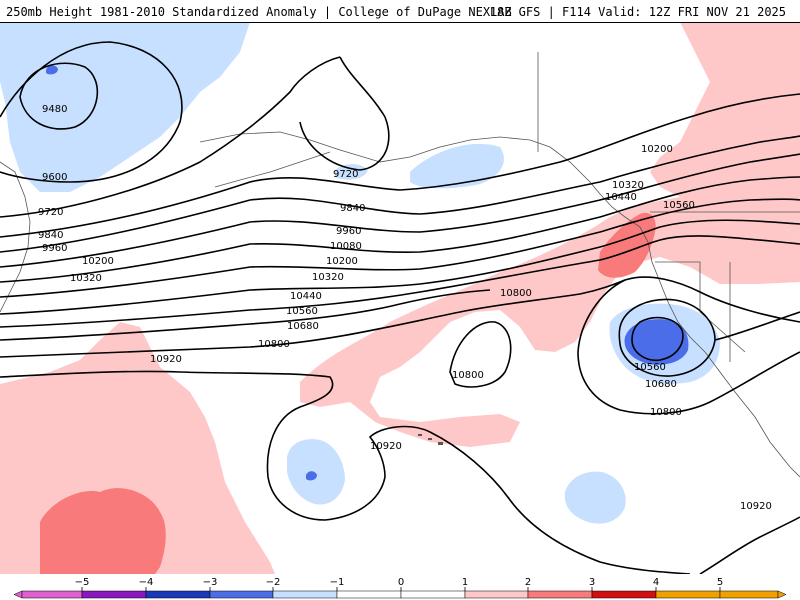  I want to click on contour-label-10440-east: 10440, so click(621, 197).